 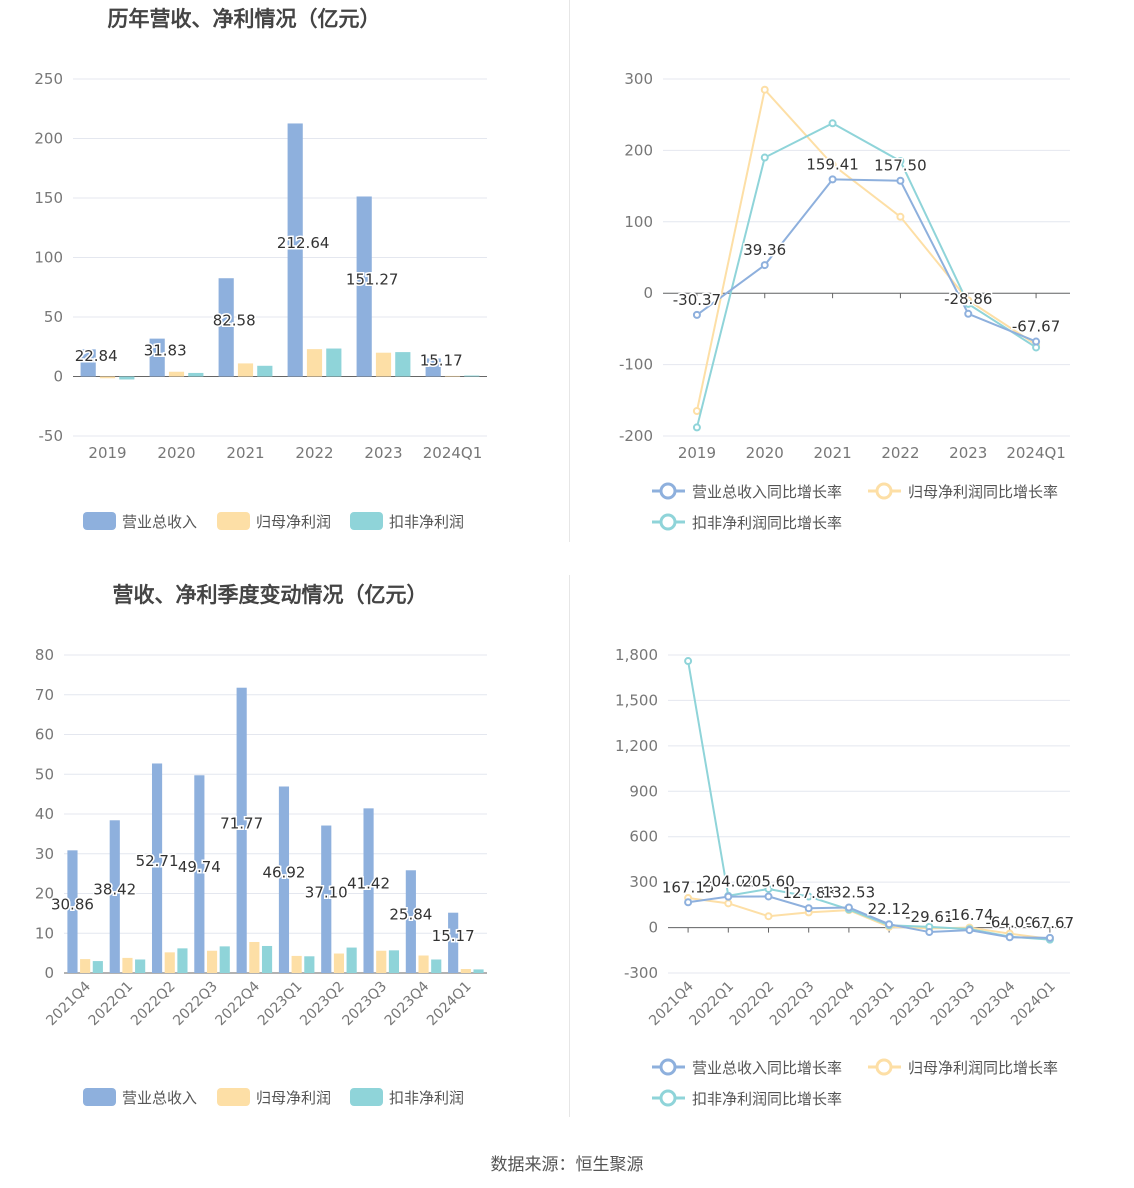 What do you see at coordinates (638, 150) in the screenshot?
I see `y-tick-label: 200` at bounding box center [638, 150].